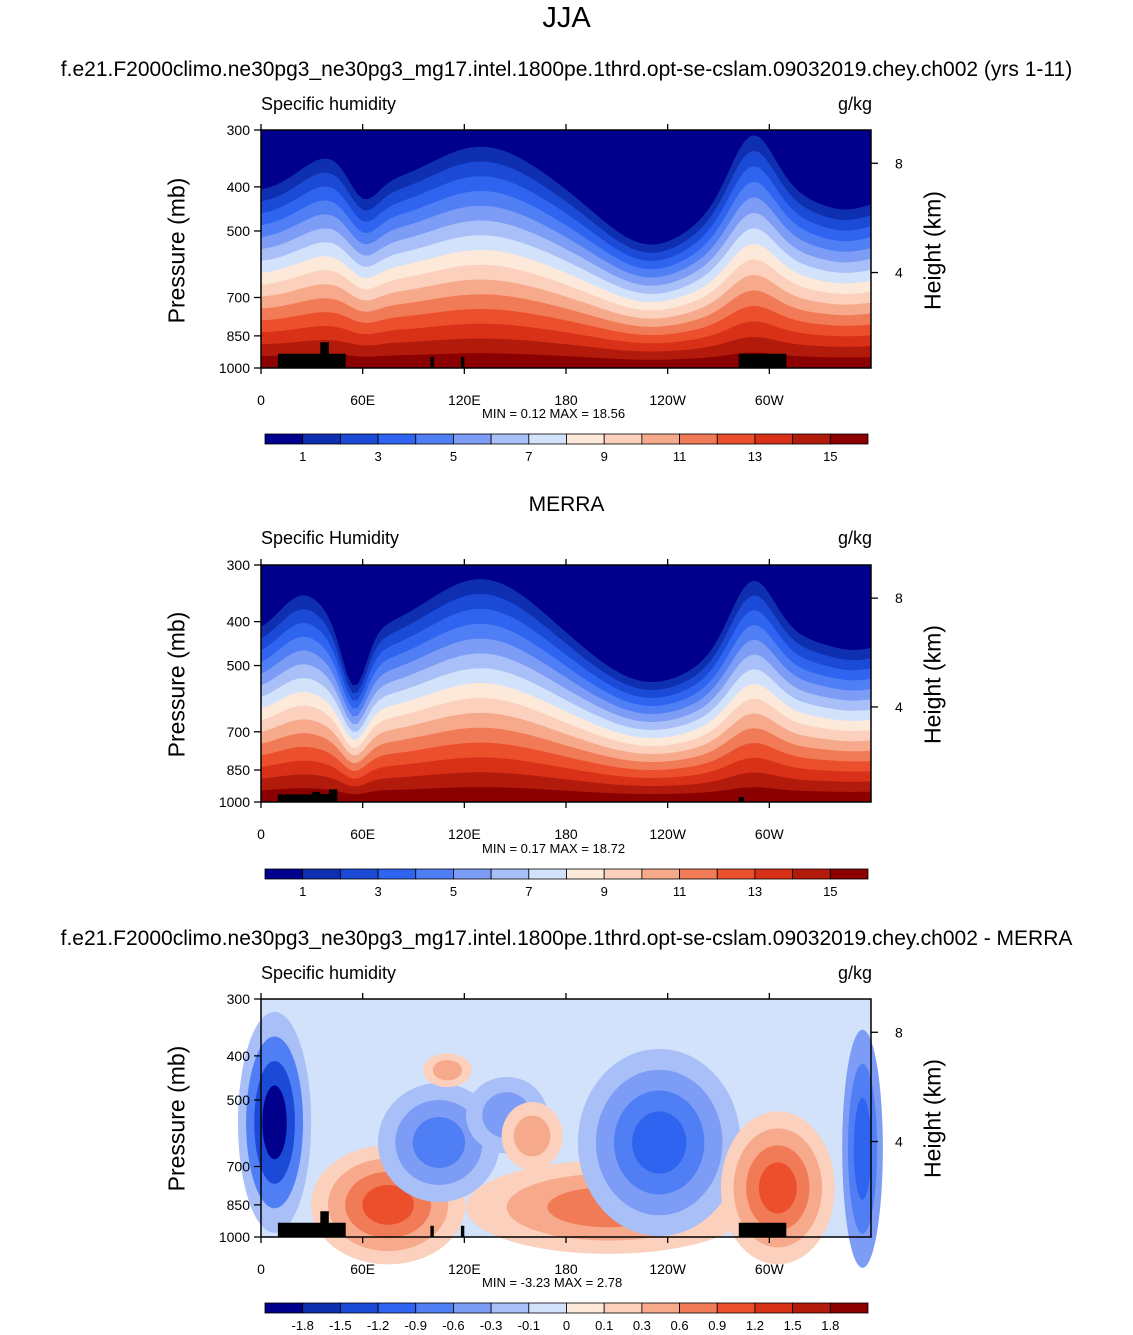 The image size is (1133, 1335). What do you see at coordinates (566, 834) in the screenshot?
I see `panel2-xtick-label-3: 180` at bounding box center [566, 834].